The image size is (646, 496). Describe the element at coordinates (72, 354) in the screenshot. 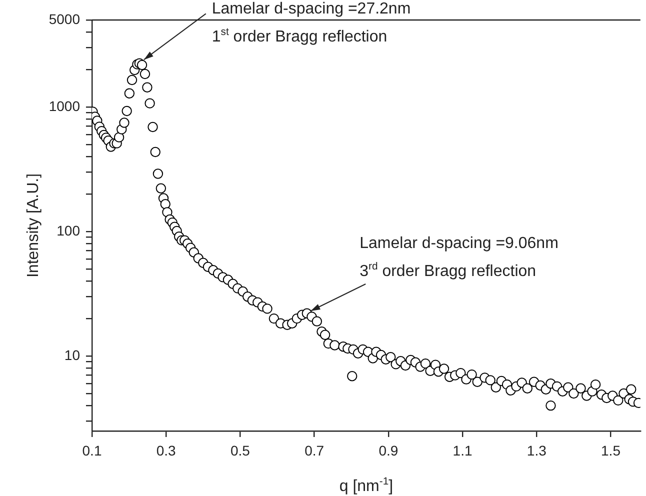

I see `y-tick-label: 10` at that location.